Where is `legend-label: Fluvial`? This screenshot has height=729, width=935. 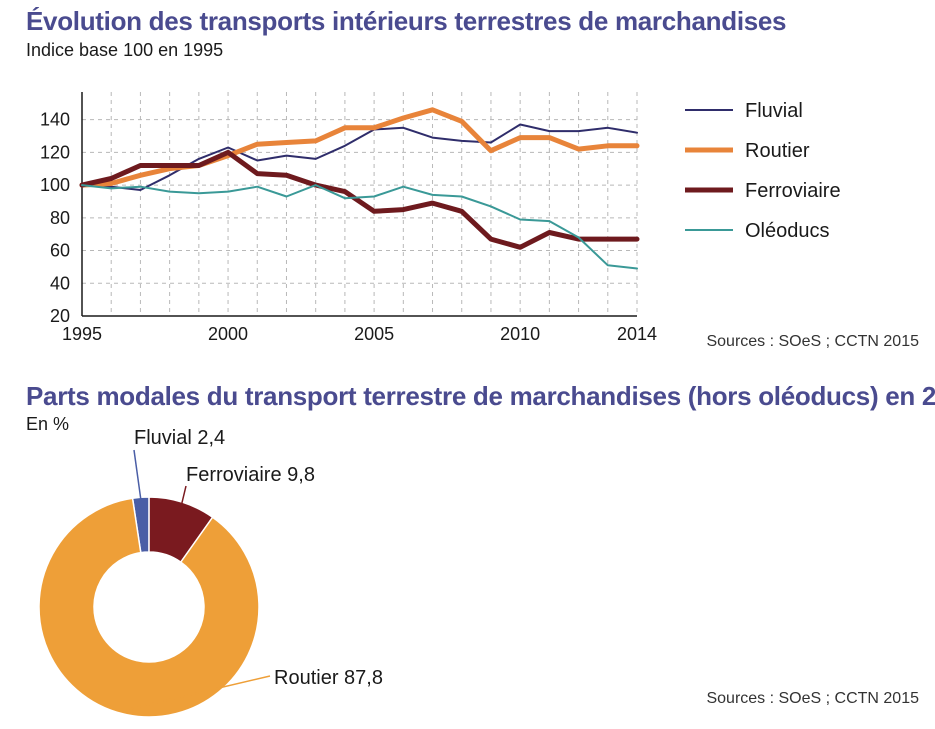 legend-label: Fluvial is located at coordinates (774, 111).